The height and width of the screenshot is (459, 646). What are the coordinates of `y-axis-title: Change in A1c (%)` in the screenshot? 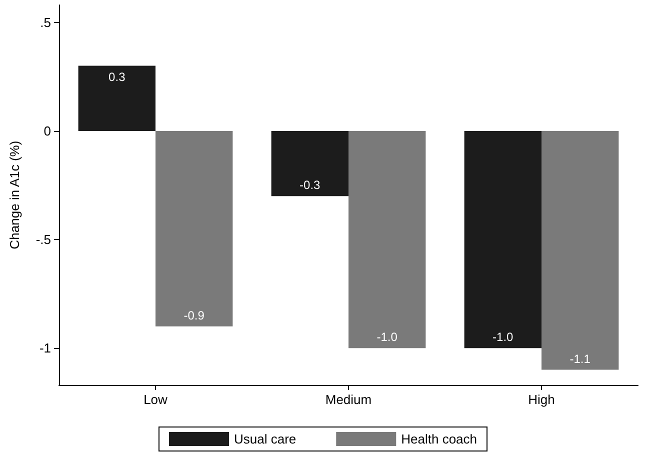 It's located at (14, 195).